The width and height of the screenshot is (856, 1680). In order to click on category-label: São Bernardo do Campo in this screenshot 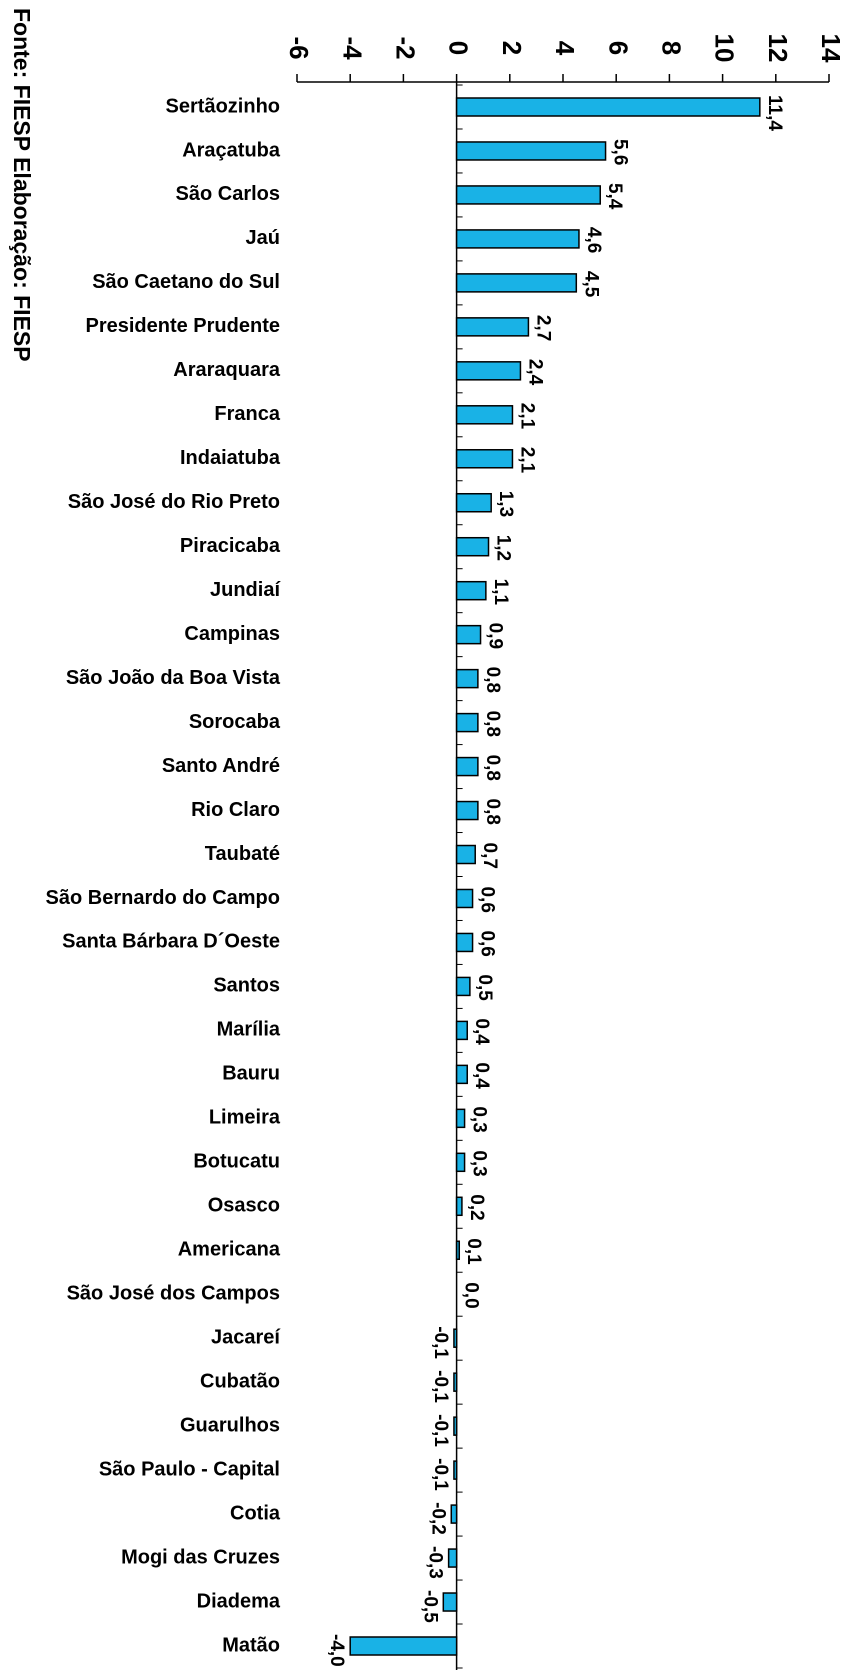, I will do `click(163, 898)`.